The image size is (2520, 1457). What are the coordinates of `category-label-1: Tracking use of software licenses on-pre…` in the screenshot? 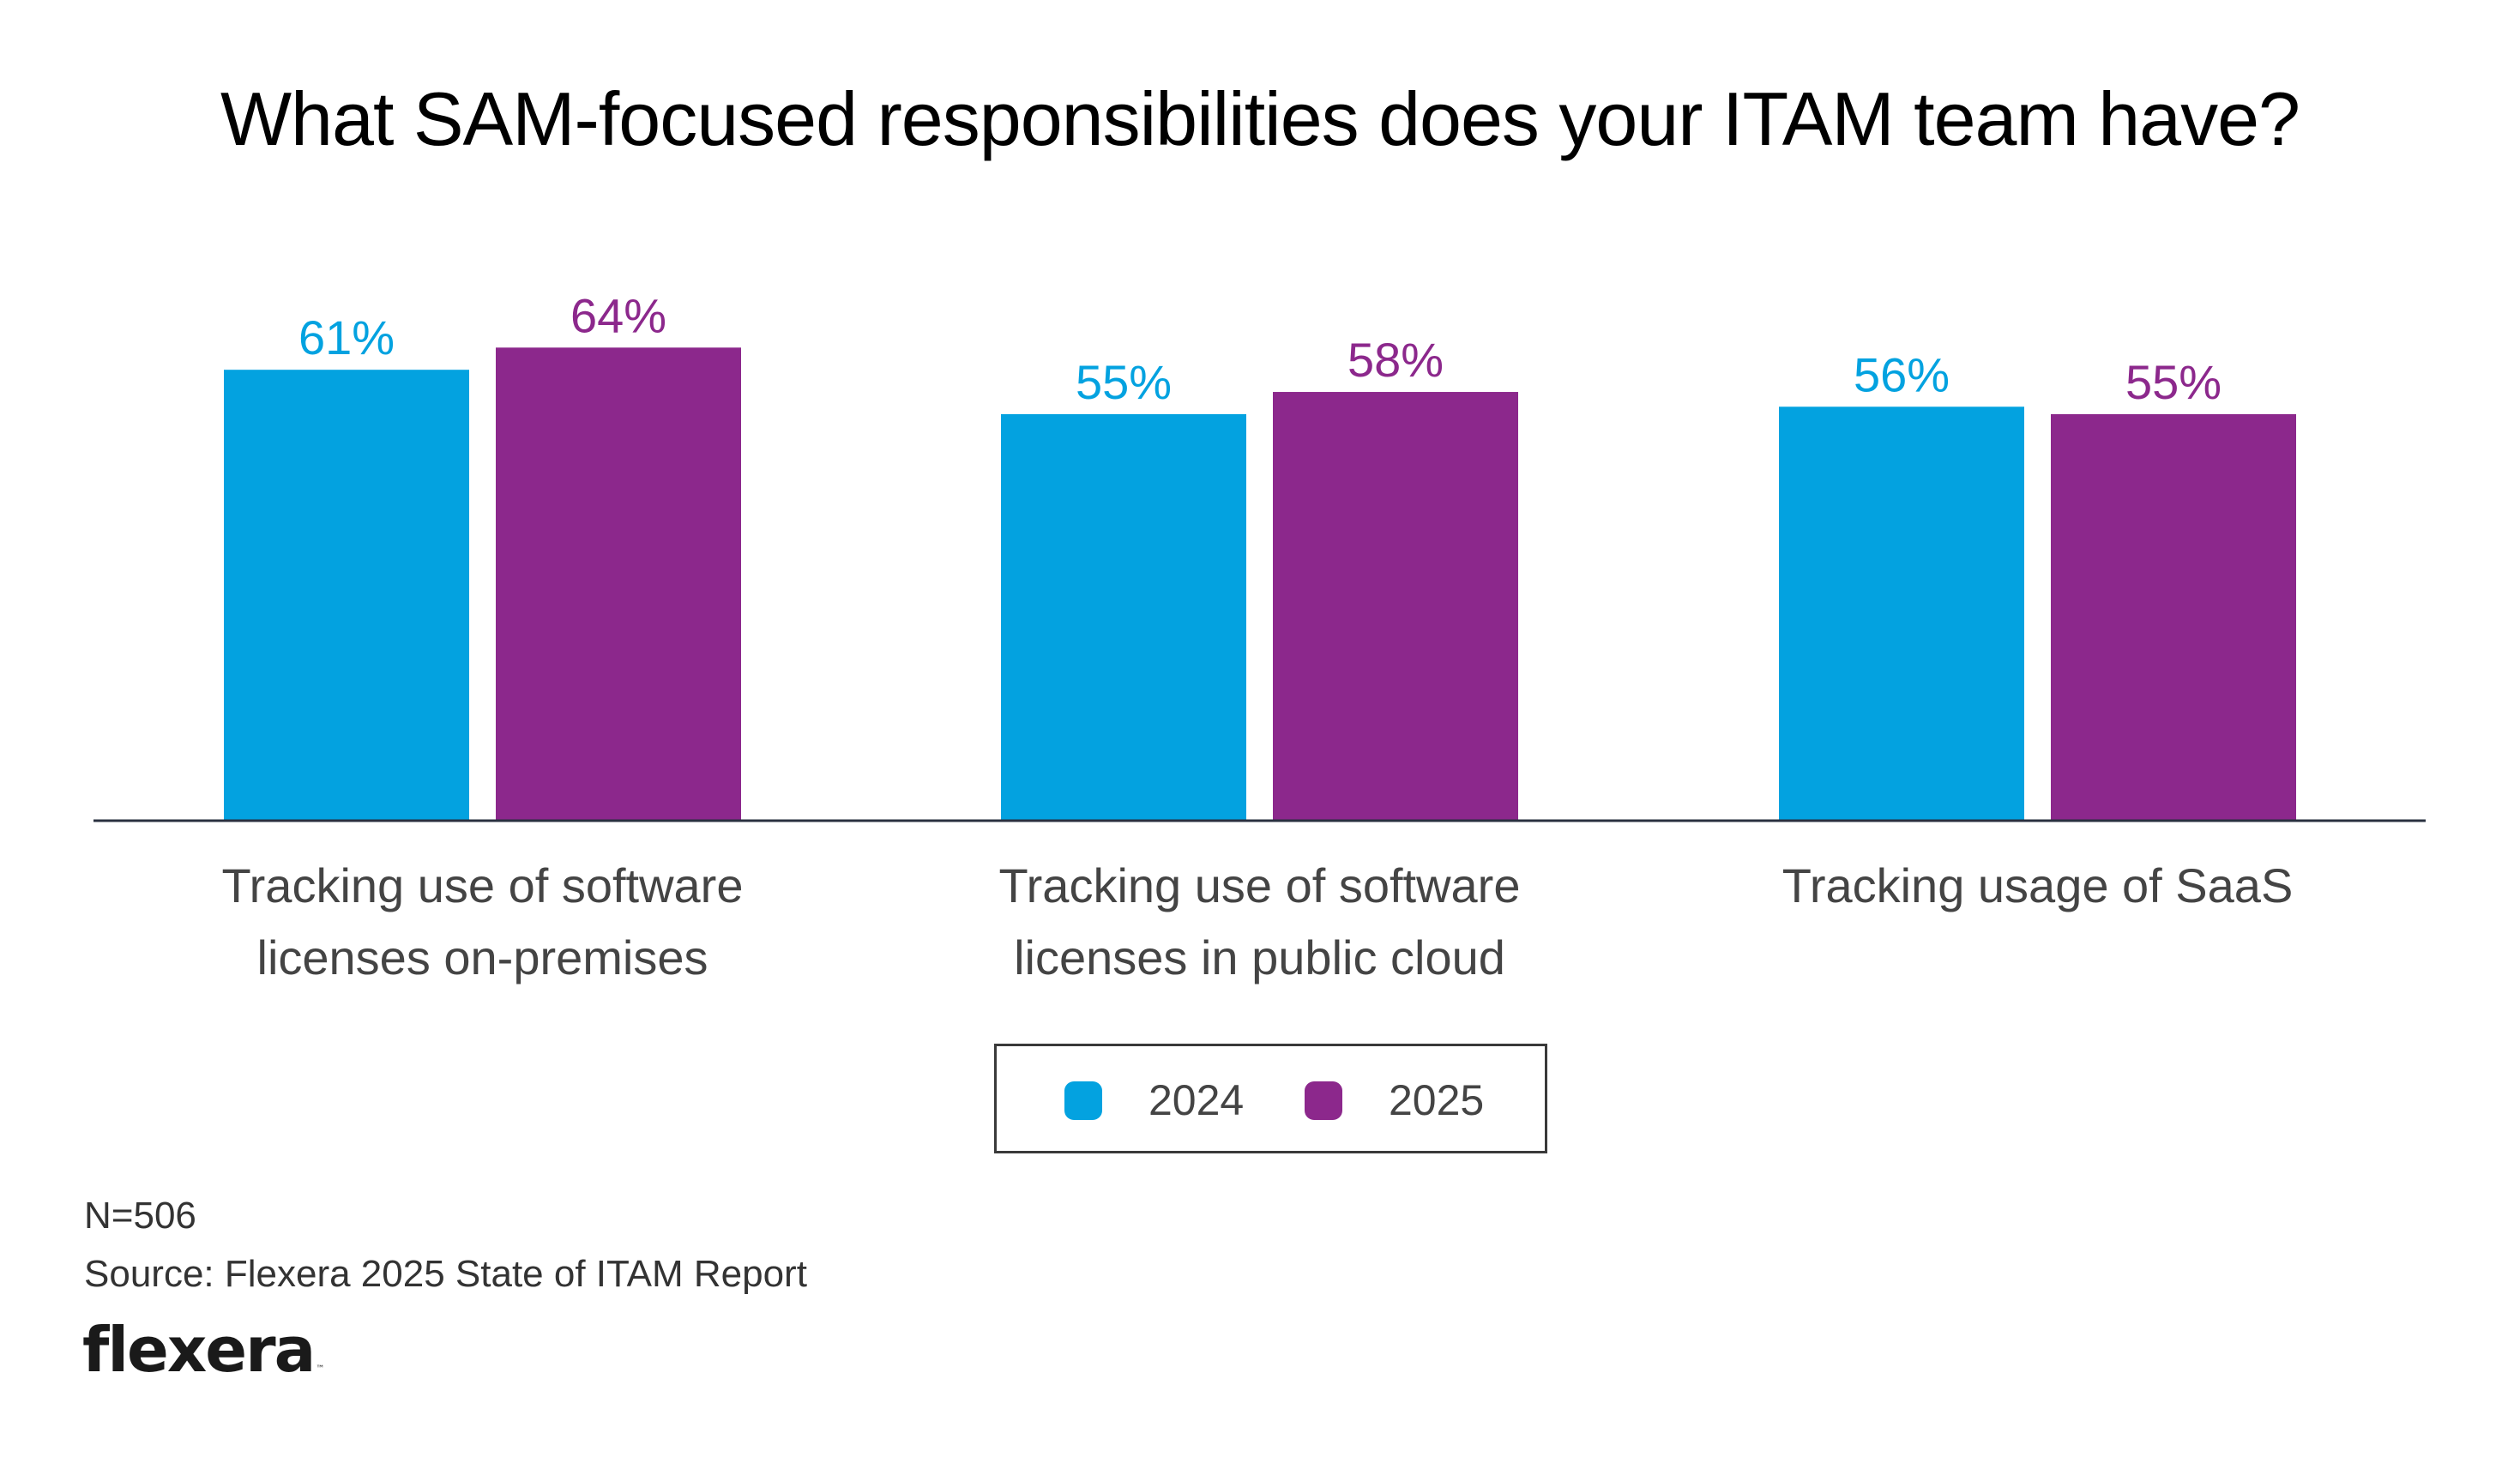 It's located at (483, 921).